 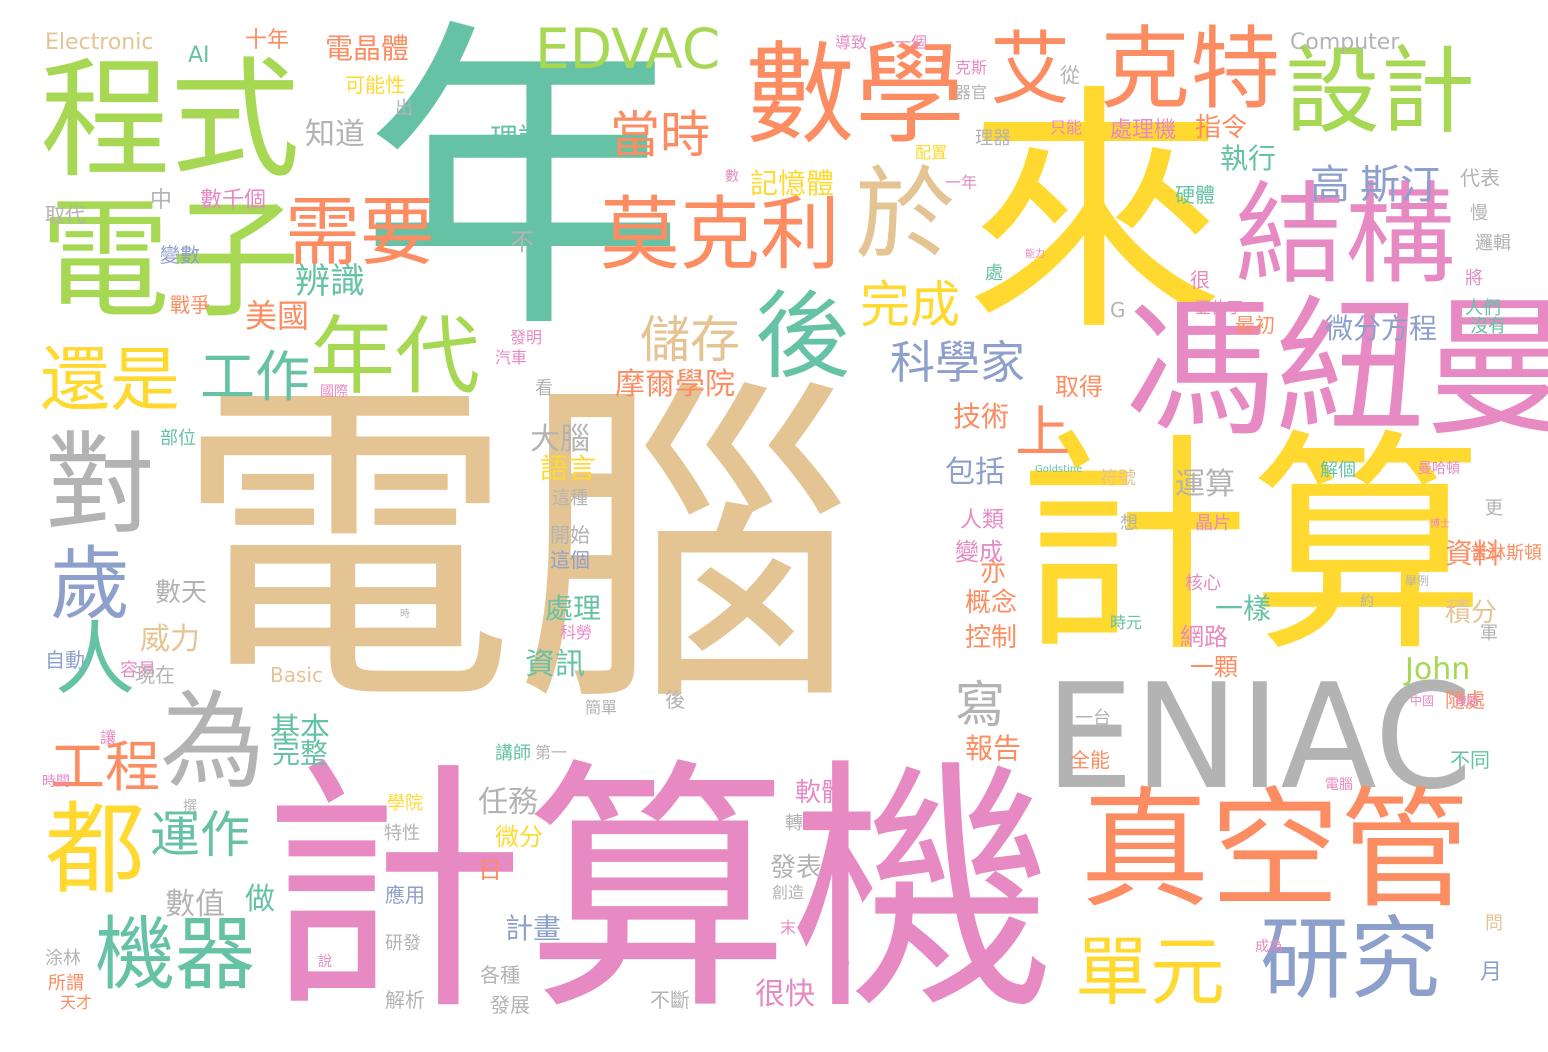 I want to click on cloud-word: 數值, so click(x=195, y=904).